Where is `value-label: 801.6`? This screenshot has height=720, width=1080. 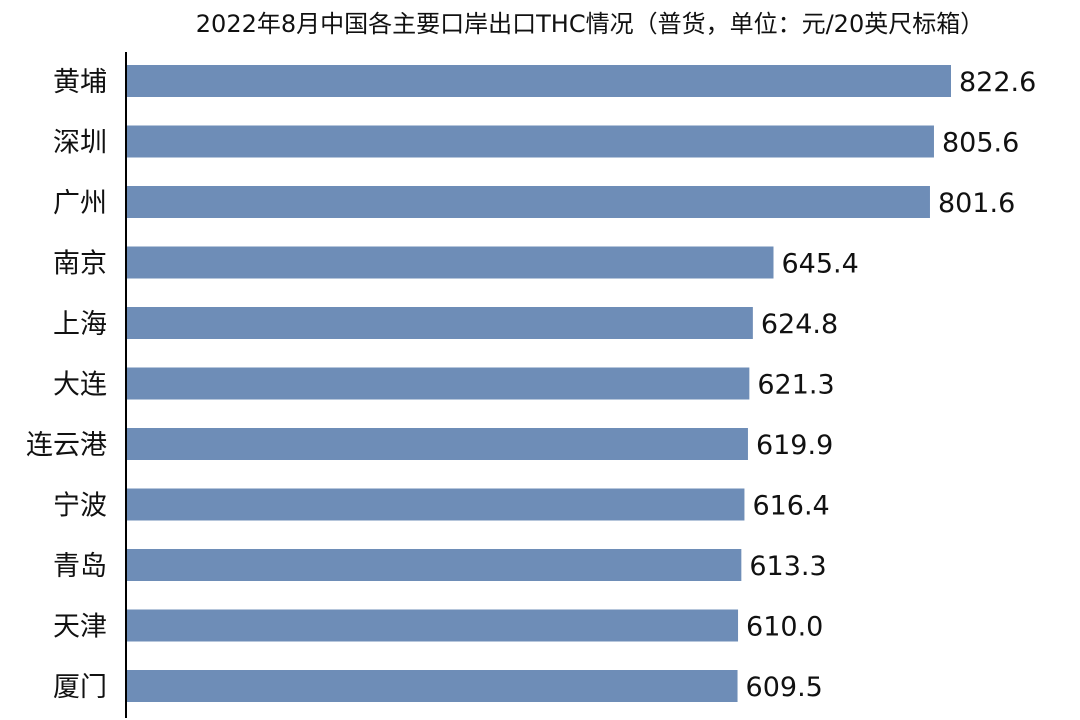
value-label: 801.6 is located at coordinates (976, 203).